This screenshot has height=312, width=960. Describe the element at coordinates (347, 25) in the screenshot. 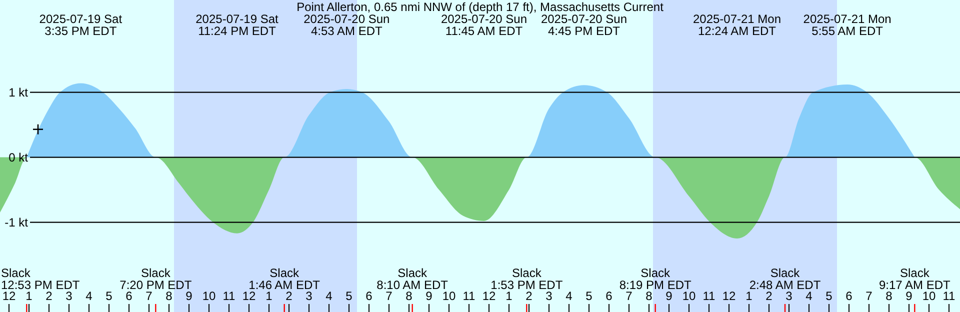

I see `annotation: 2025-07-20 Sun 4:53 AM EDT` at that location.